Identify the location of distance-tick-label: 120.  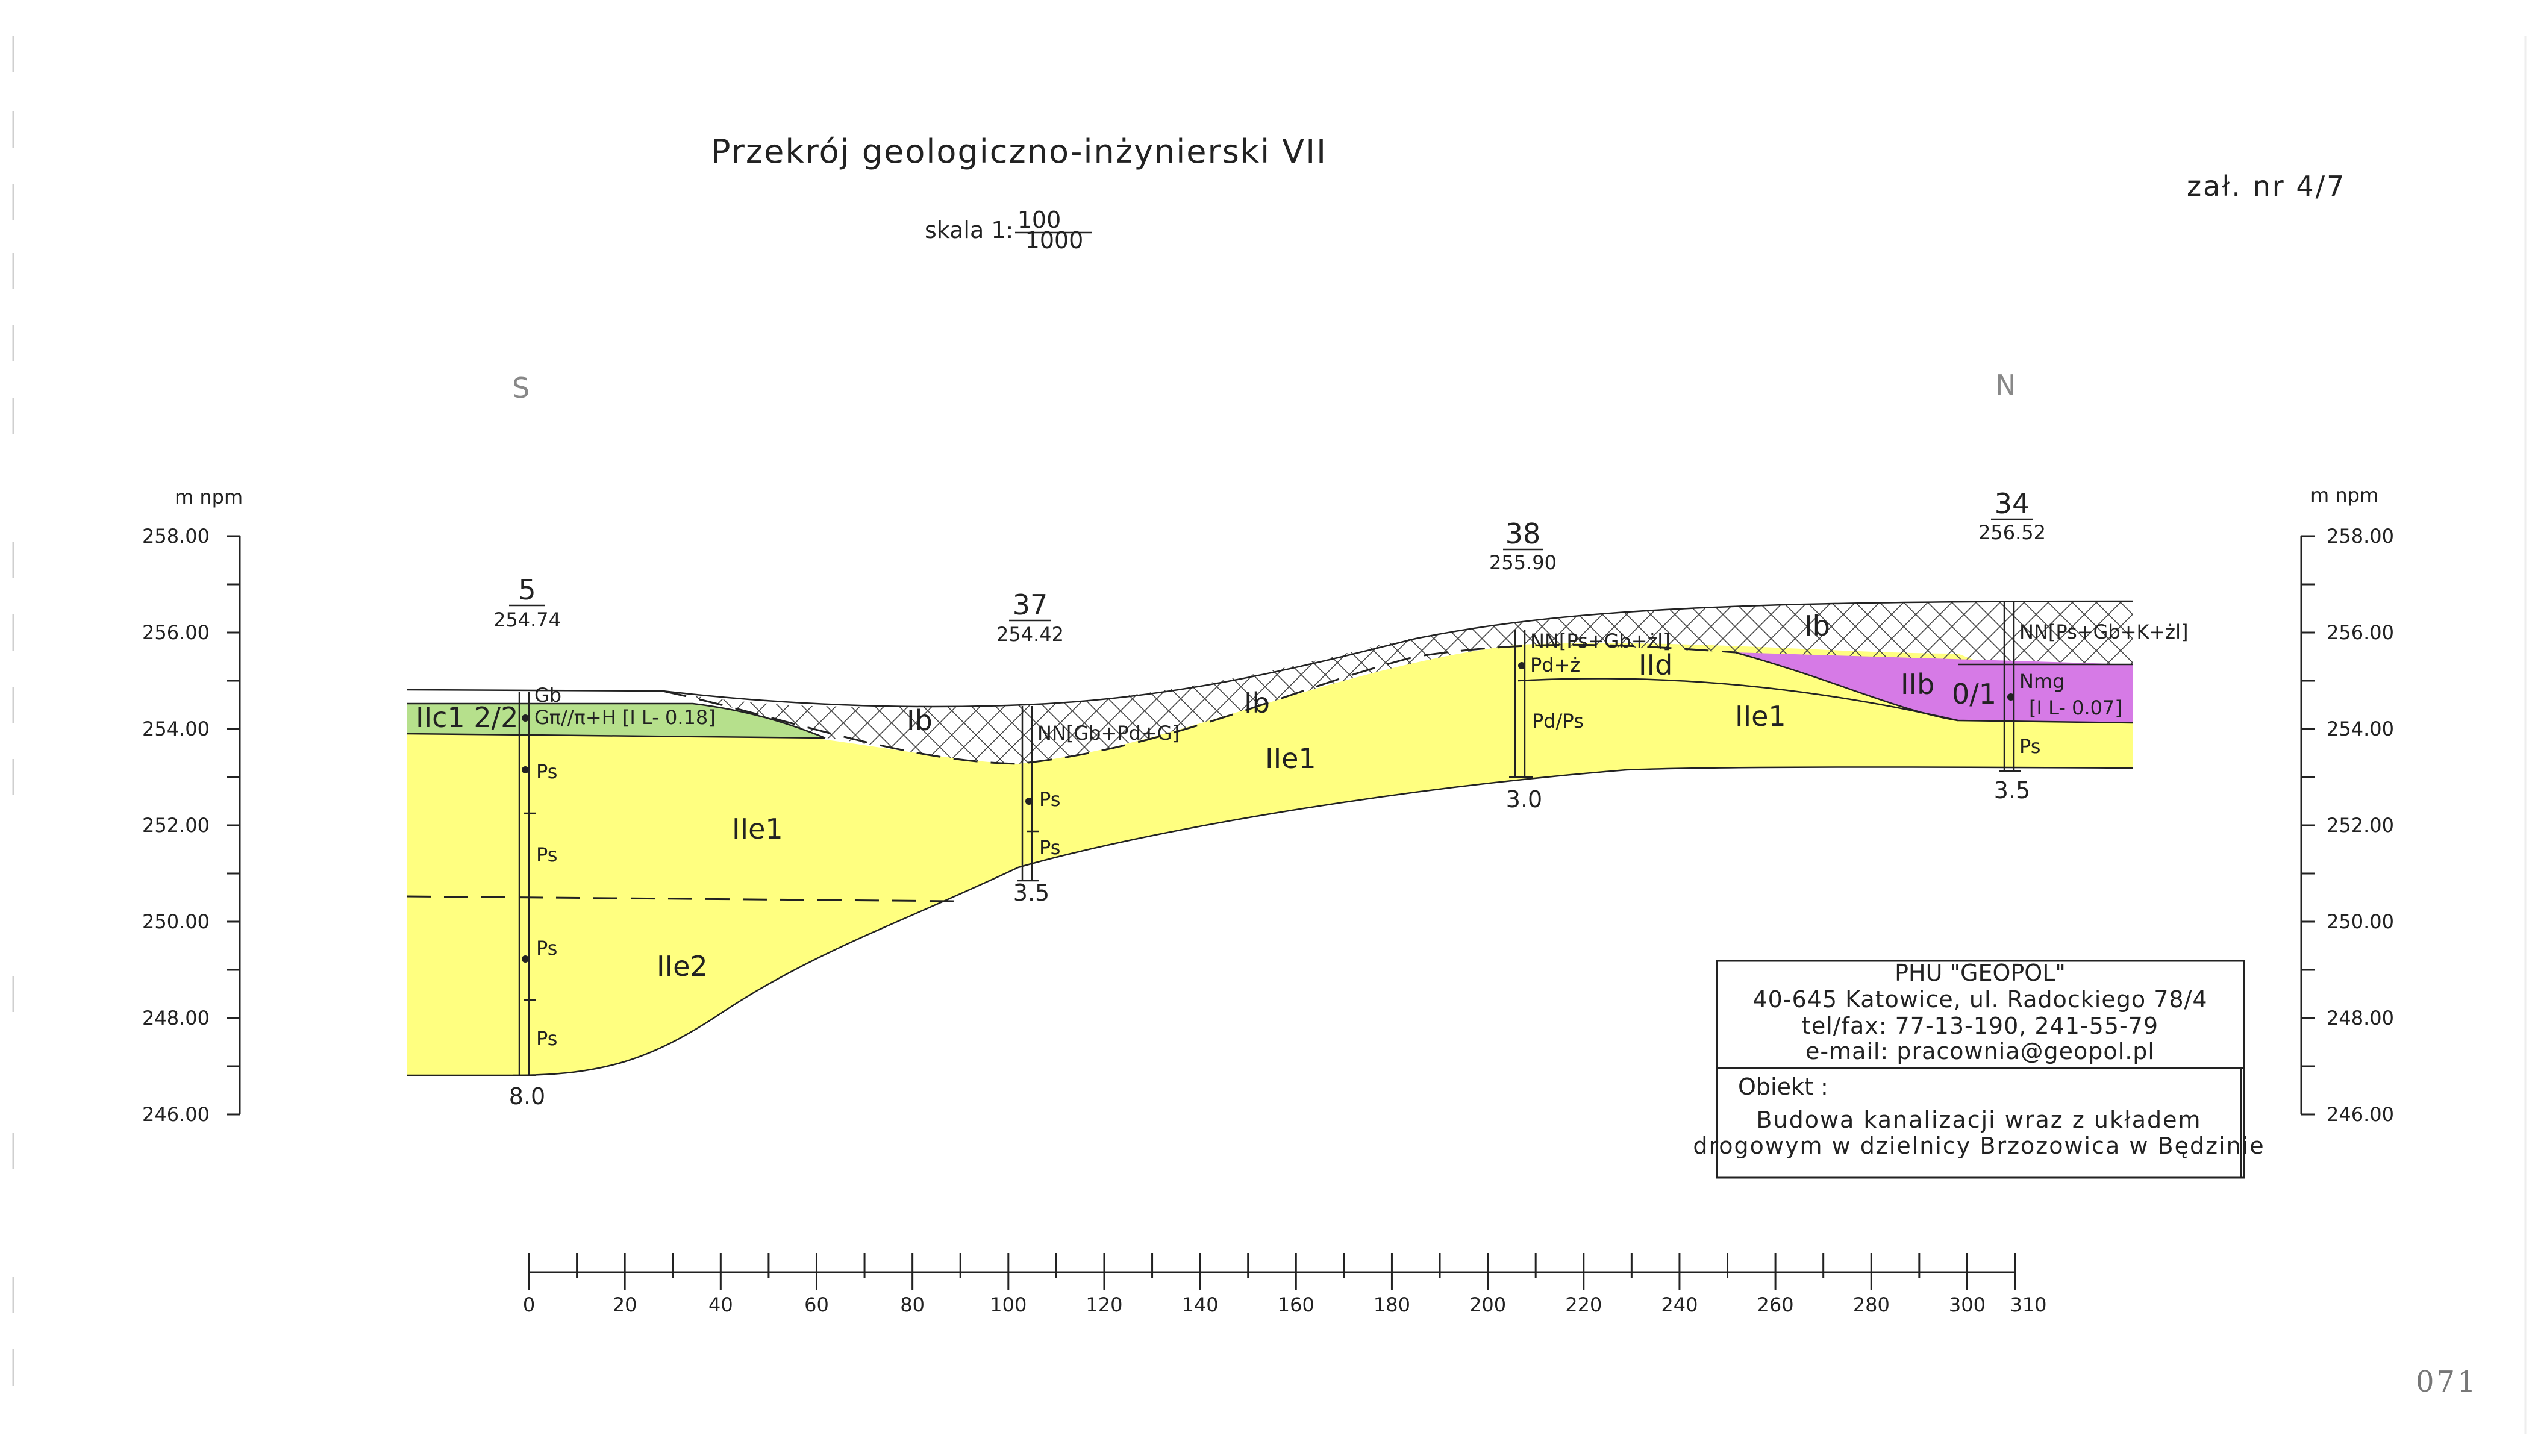
(1104, 1304).